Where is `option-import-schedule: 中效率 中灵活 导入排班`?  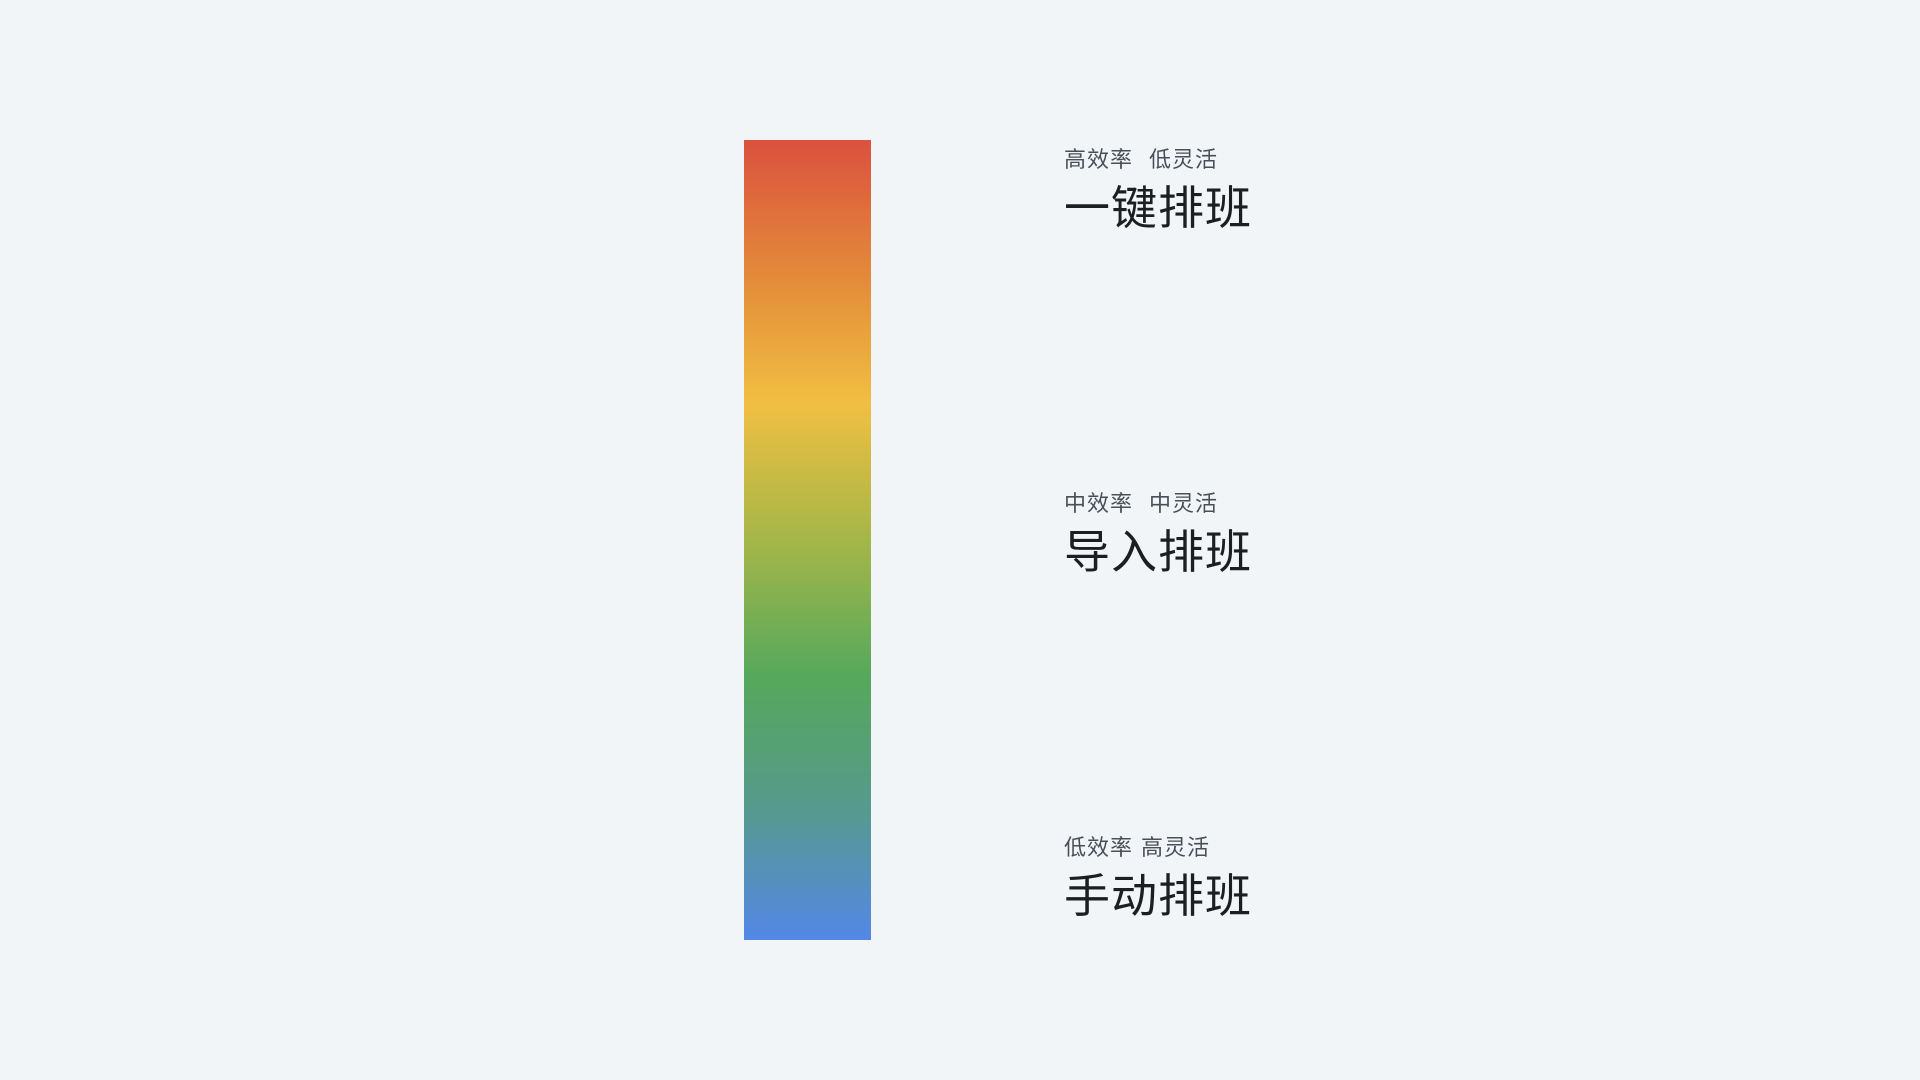
option-import-schedule: 中效率 中灵活 导入排班 is located at coordinates (1158, 536).